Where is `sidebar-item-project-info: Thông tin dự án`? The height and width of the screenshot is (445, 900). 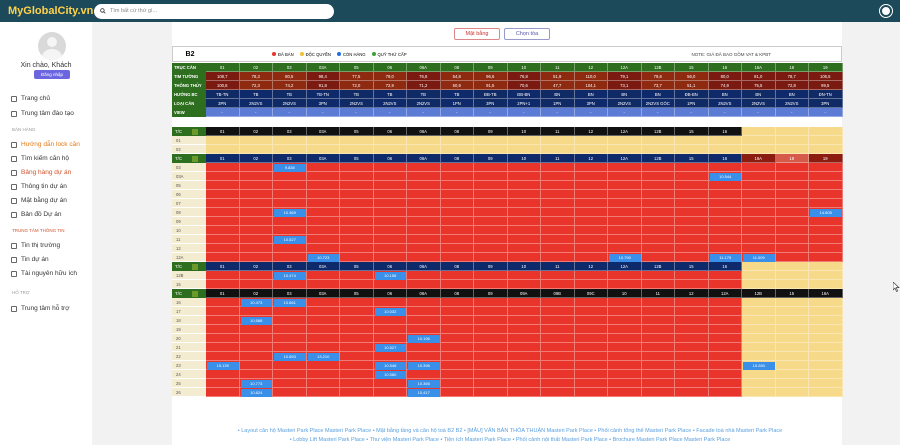 sidebar-item-project-info: Thông tin dự án is located at coordinates (46, 186).